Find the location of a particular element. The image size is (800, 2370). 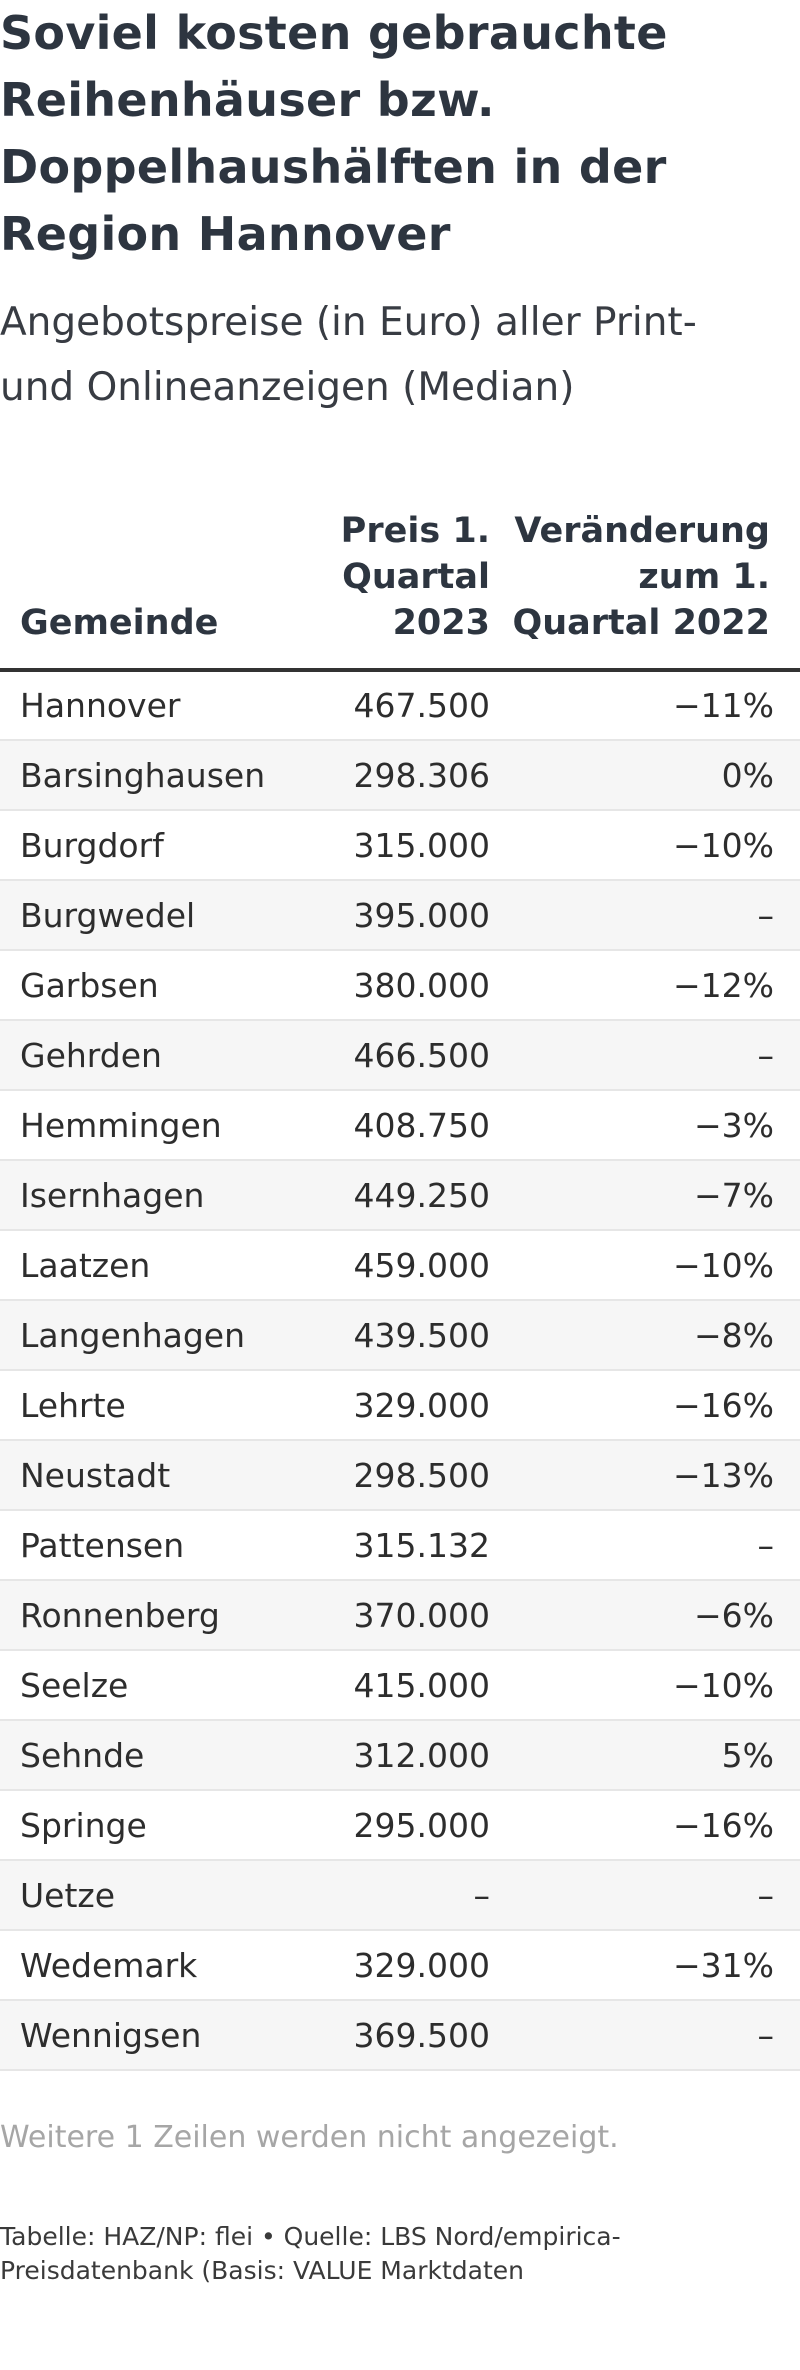

cell-preis: 369.500 is located at coordinates (390, 2035).